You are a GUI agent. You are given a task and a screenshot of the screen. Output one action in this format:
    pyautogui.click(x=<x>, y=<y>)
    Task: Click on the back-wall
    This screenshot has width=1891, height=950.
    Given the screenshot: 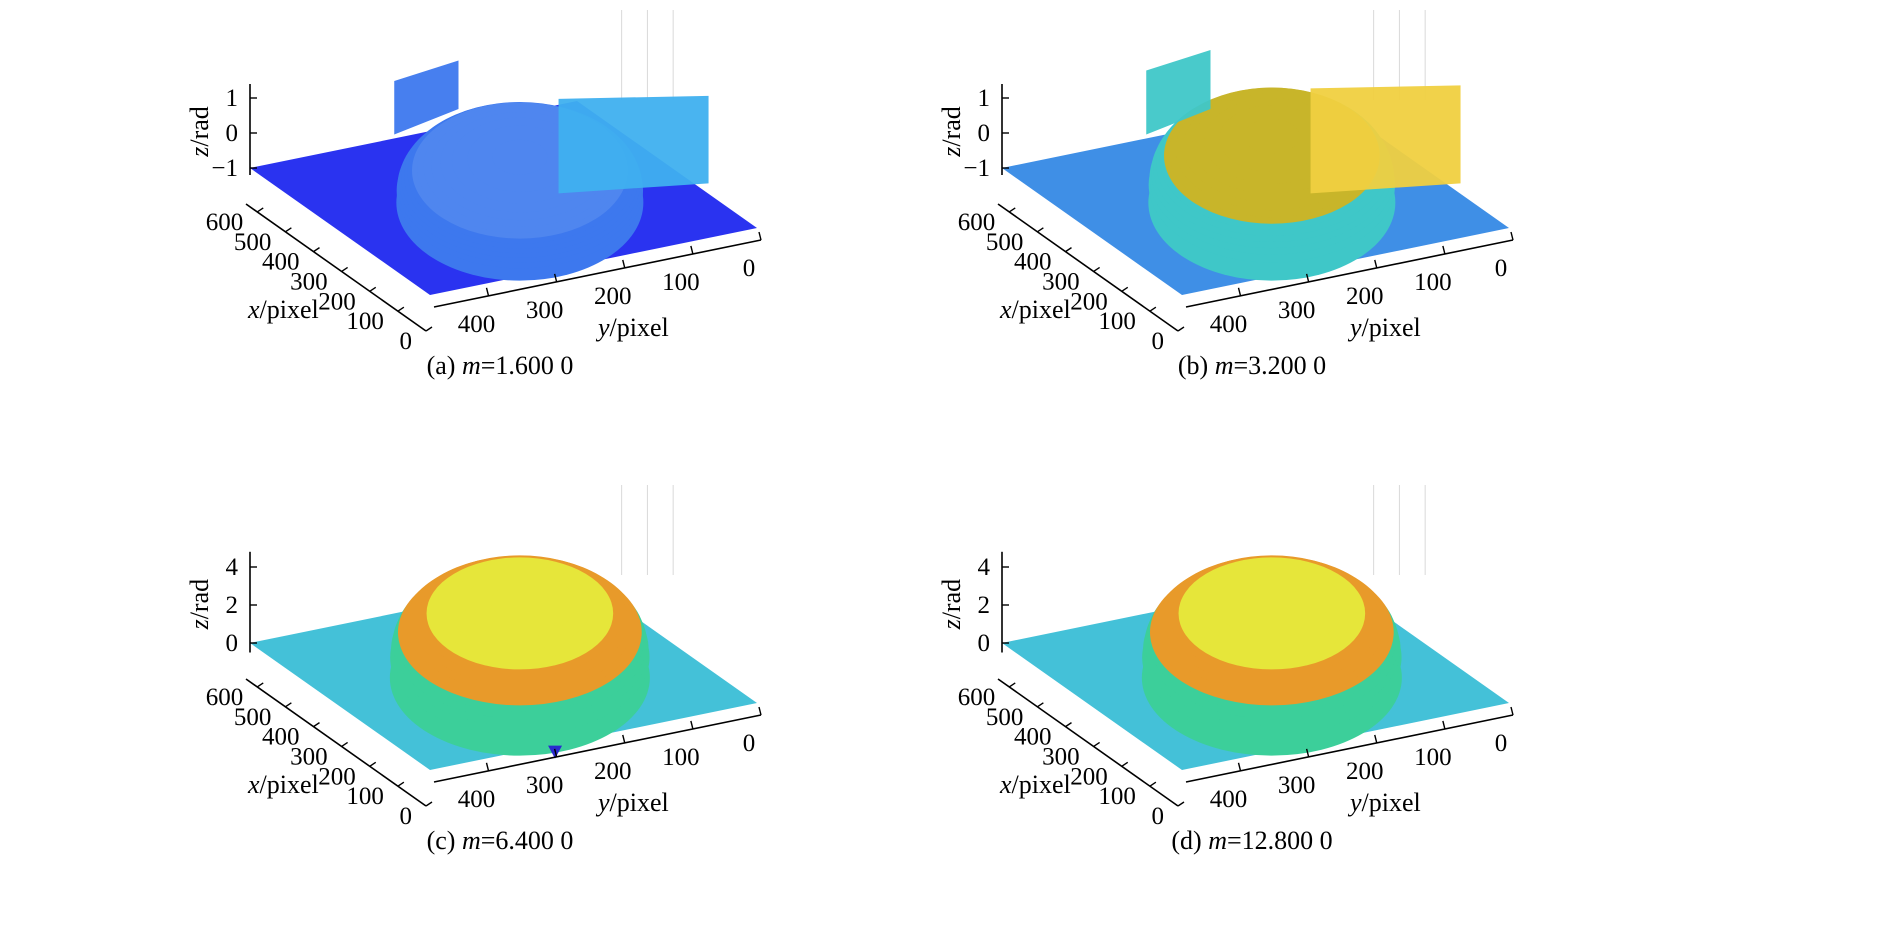 What is the action you would take?
    pyautogui.click(x=426, y=97)
    